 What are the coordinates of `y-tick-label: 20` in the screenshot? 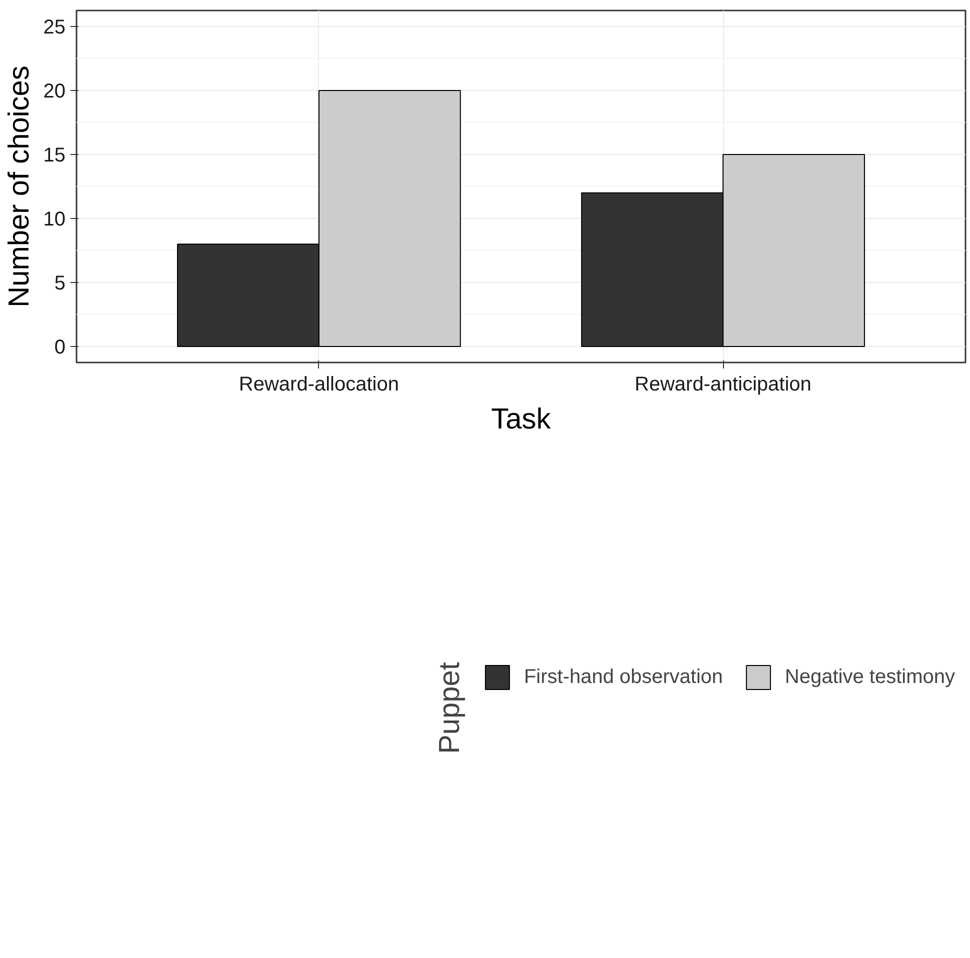 It's located at (54, 91).